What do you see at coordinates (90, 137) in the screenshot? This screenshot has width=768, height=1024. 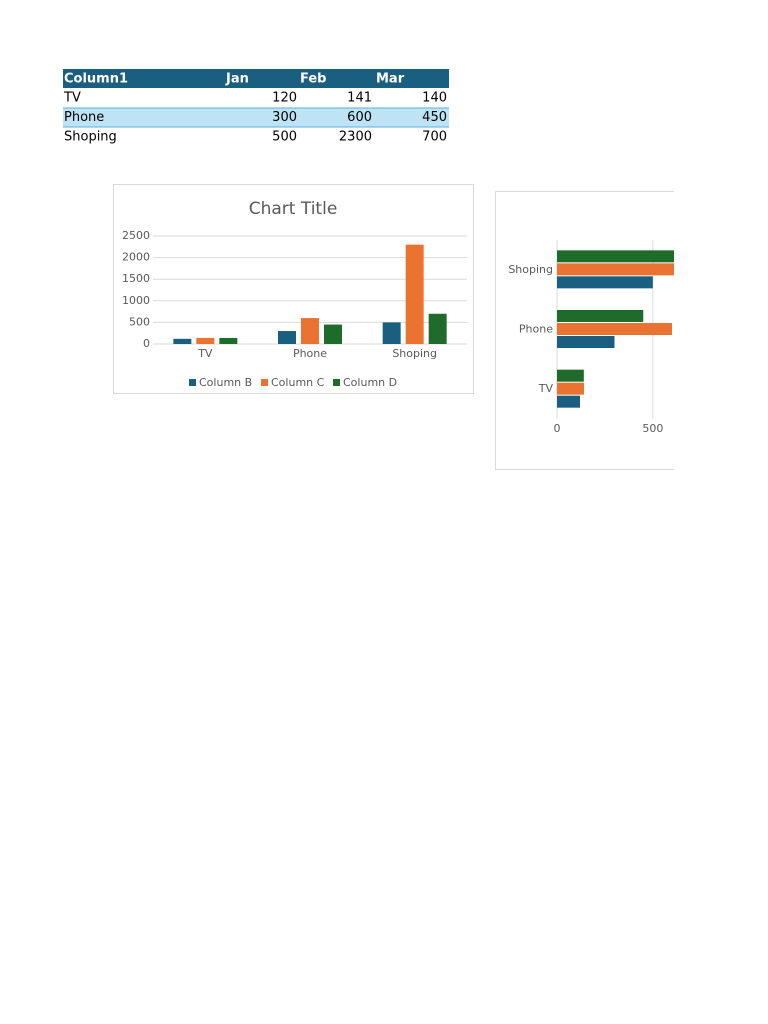 I see `table-cell: Shoping` at bounding box center [90, 137].